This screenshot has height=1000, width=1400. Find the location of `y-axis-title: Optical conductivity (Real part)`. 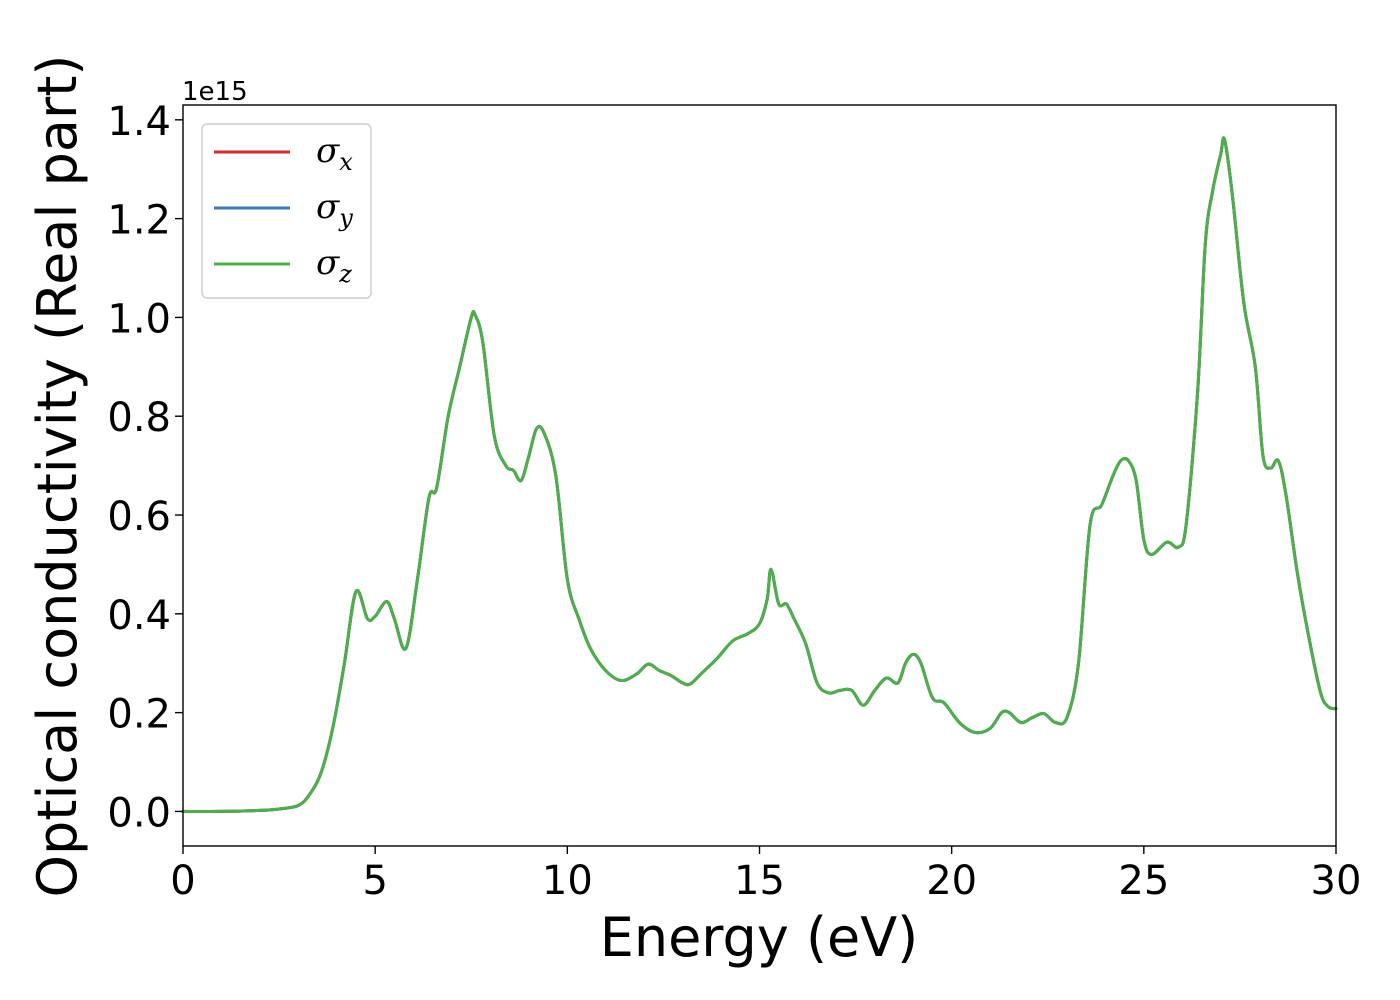

y-axis-title: Optical conductivity (Real part) is located at coordinates (57, 476).